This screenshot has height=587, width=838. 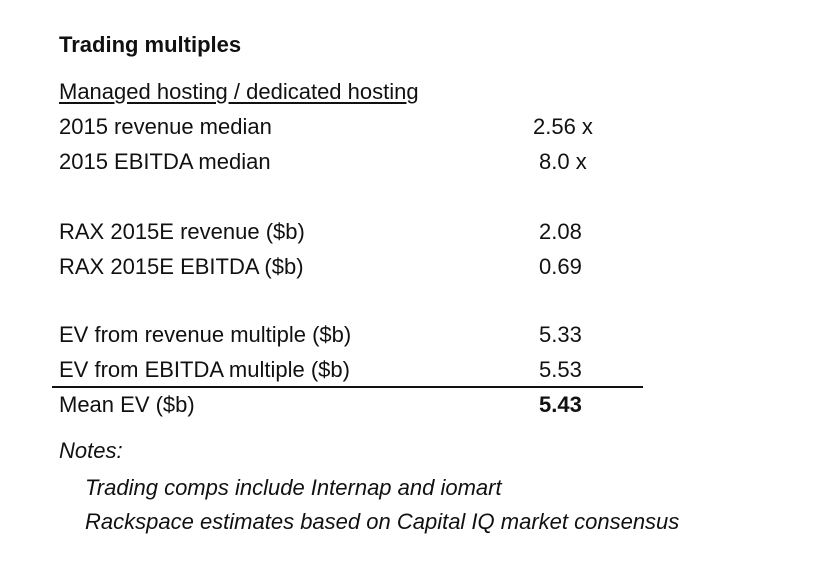 What do you see at coordinates (560, 266) in the screenshot?
I see `row-value: 0.69` at bounding box center [560, 266].